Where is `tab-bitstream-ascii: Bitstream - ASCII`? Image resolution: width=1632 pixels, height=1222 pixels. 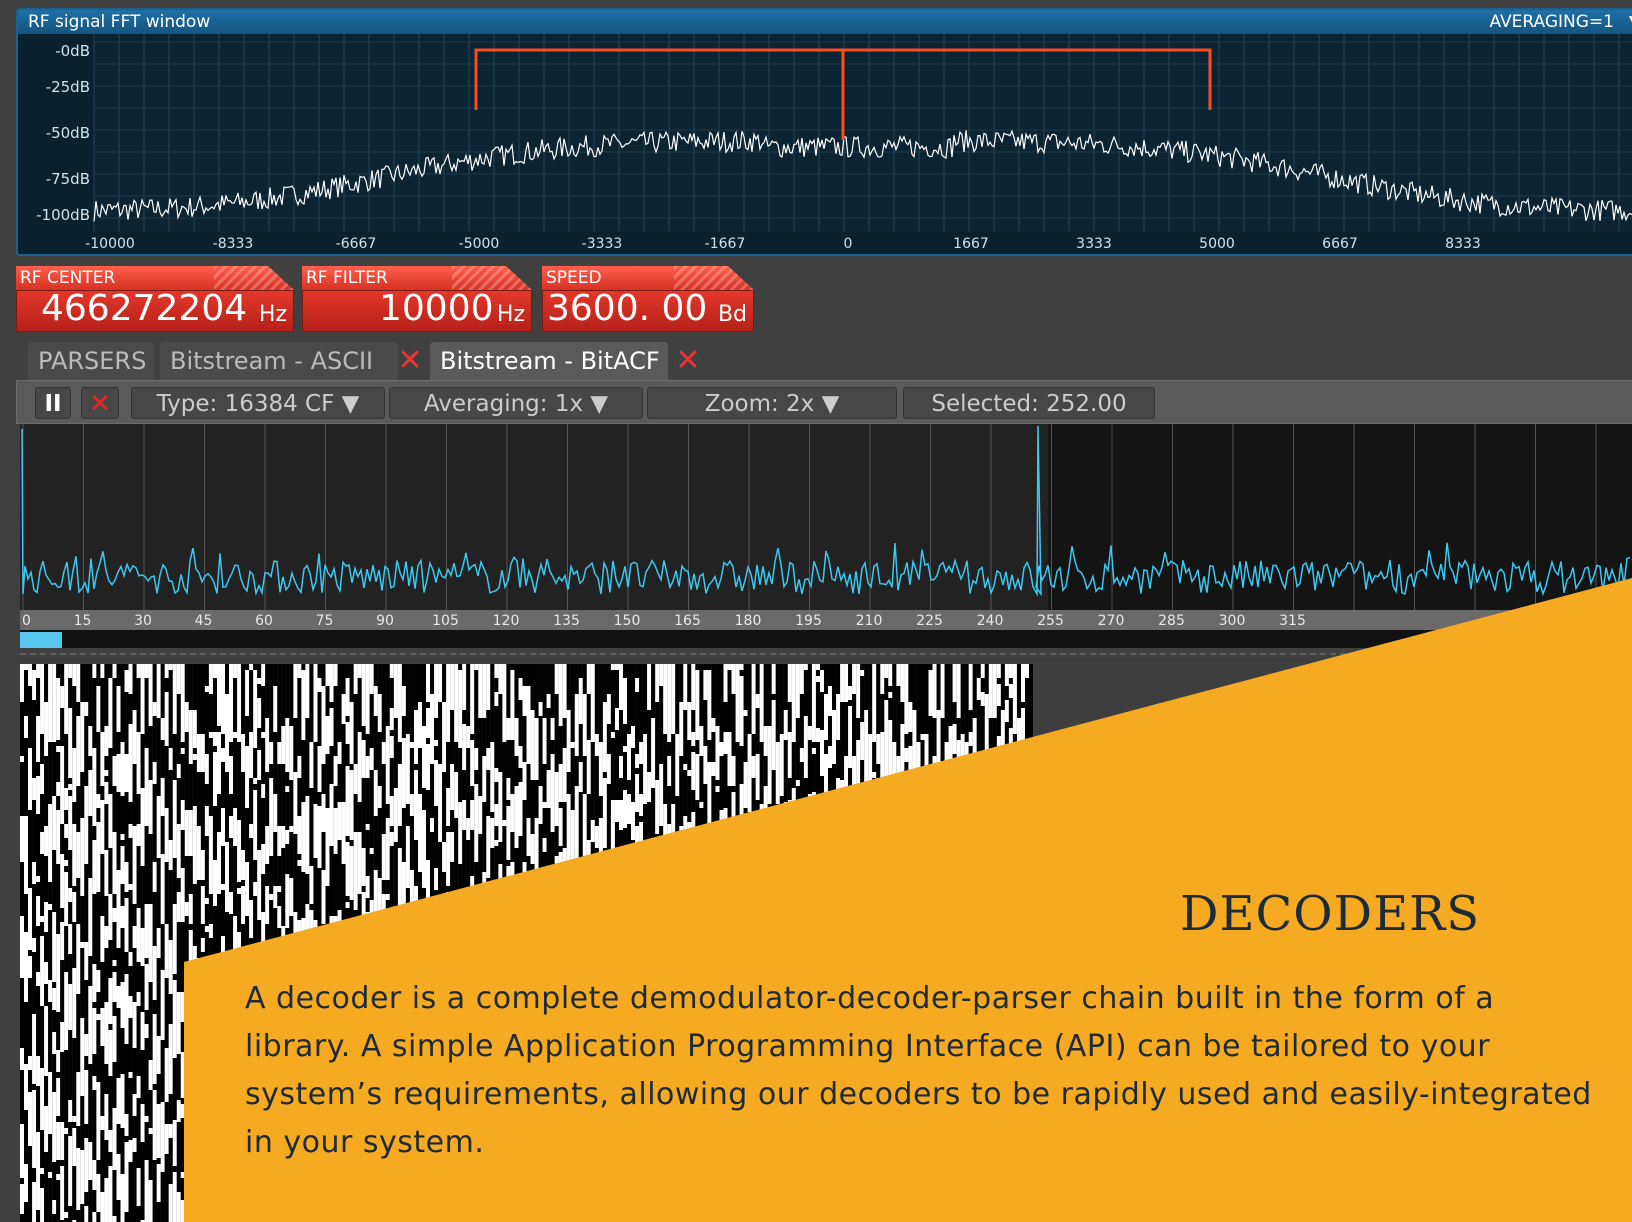 tab-bitstream-ascii: Bitstream - ASCII is located at coordinates (279, 361).